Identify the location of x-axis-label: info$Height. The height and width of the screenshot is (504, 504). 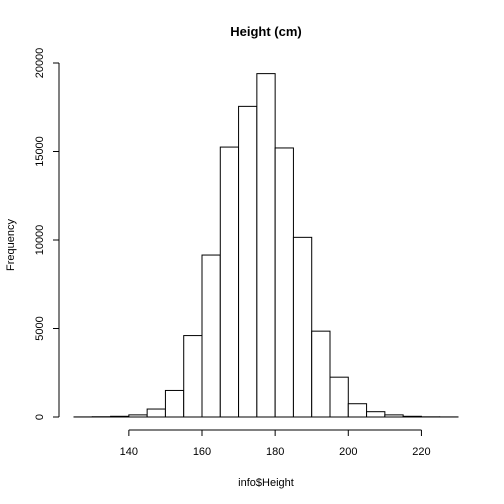
(266, 483).